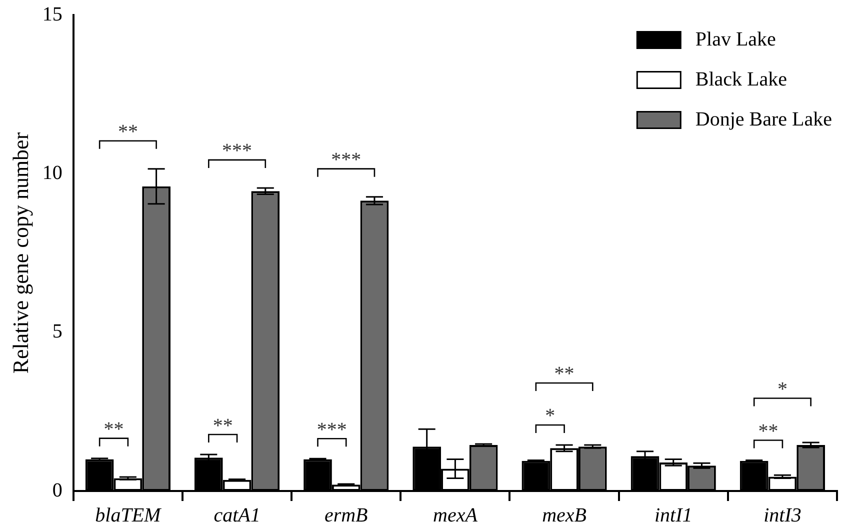 The image size is (847, 531). What do you see at coordinates (763, 119) in the screenshot?
I see `legend-label: Donje Bare Lake` at bounding box center [763, 119].